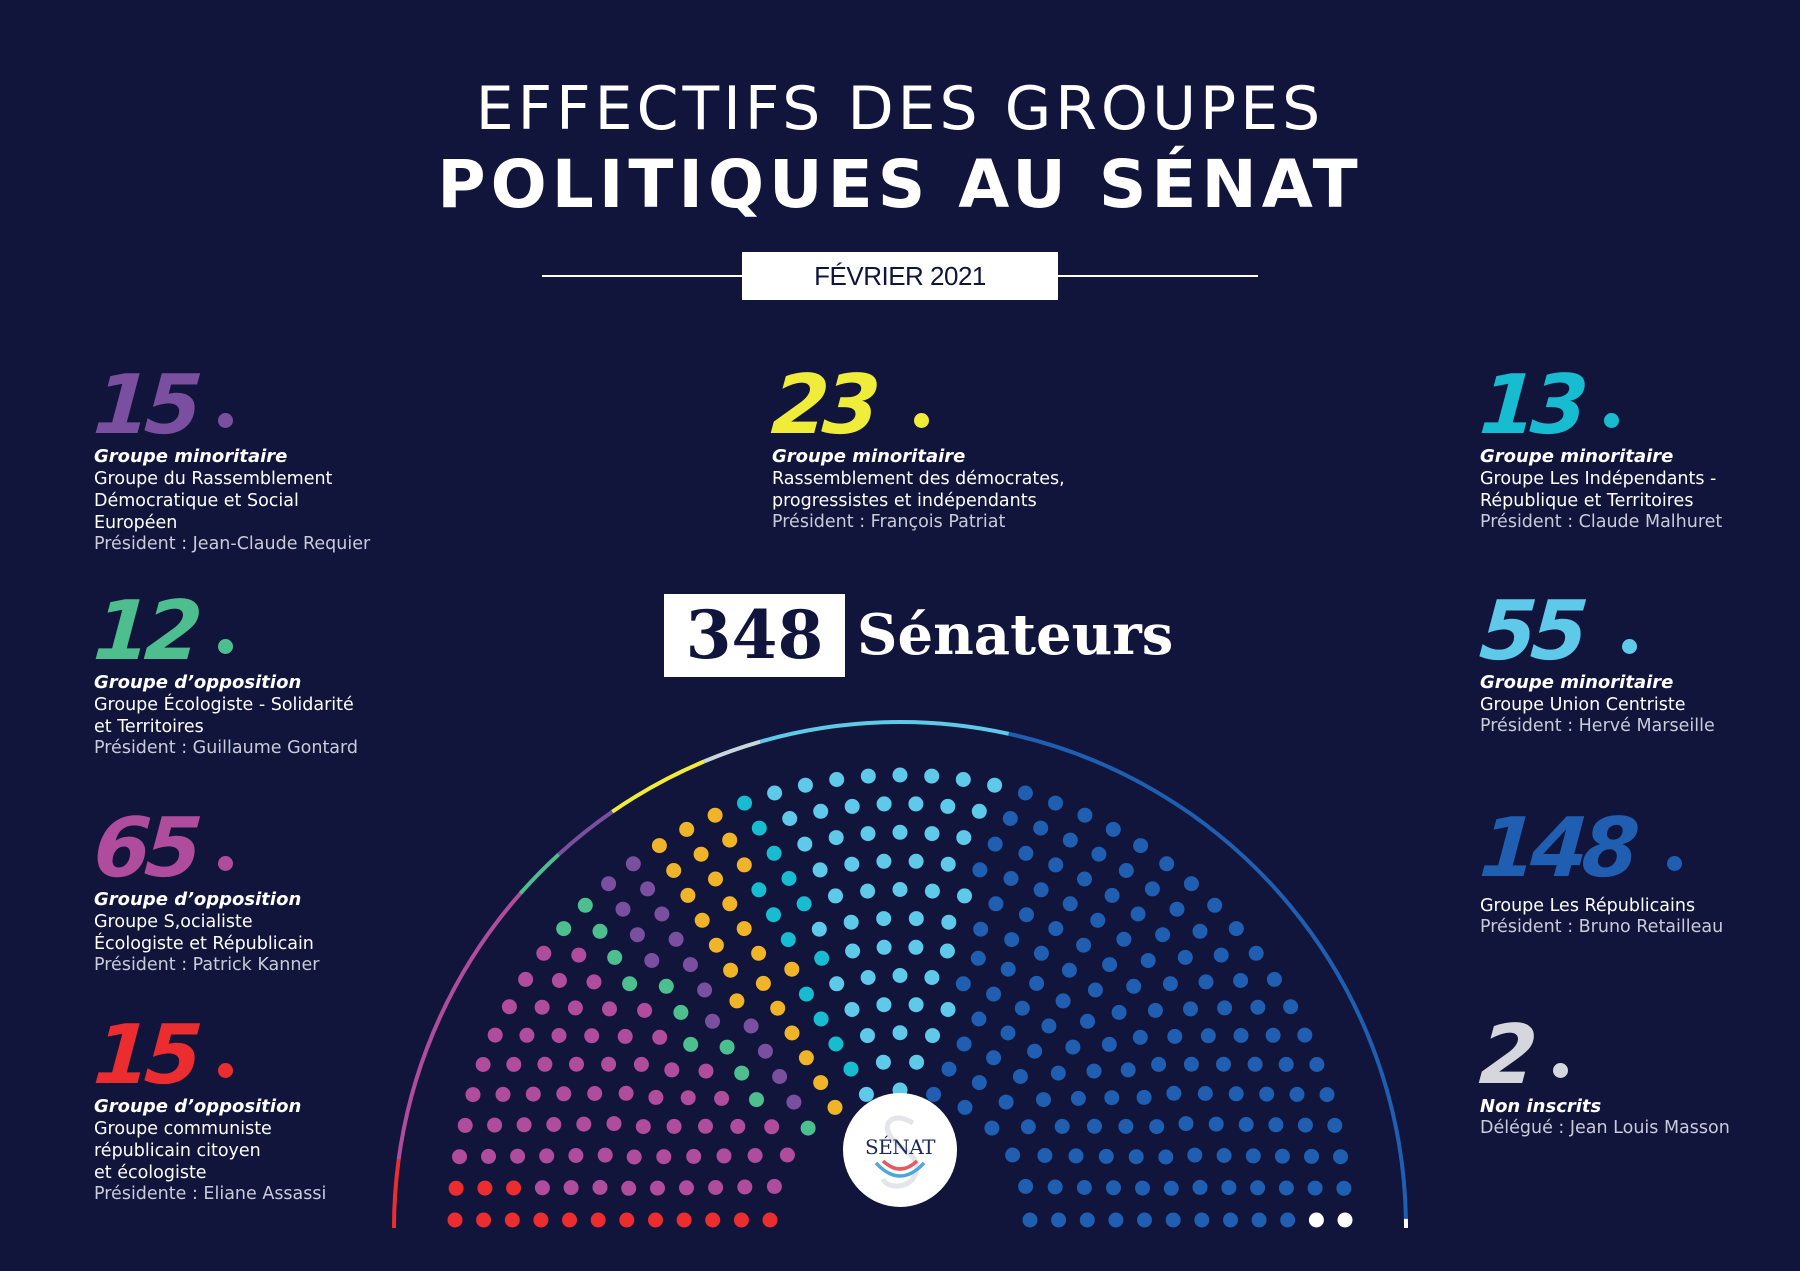  What do you see at coordinates (207, 965) in the screenshot?
I see `group-president: Président : Patrick Kanner` at bounding box center [207, 965].